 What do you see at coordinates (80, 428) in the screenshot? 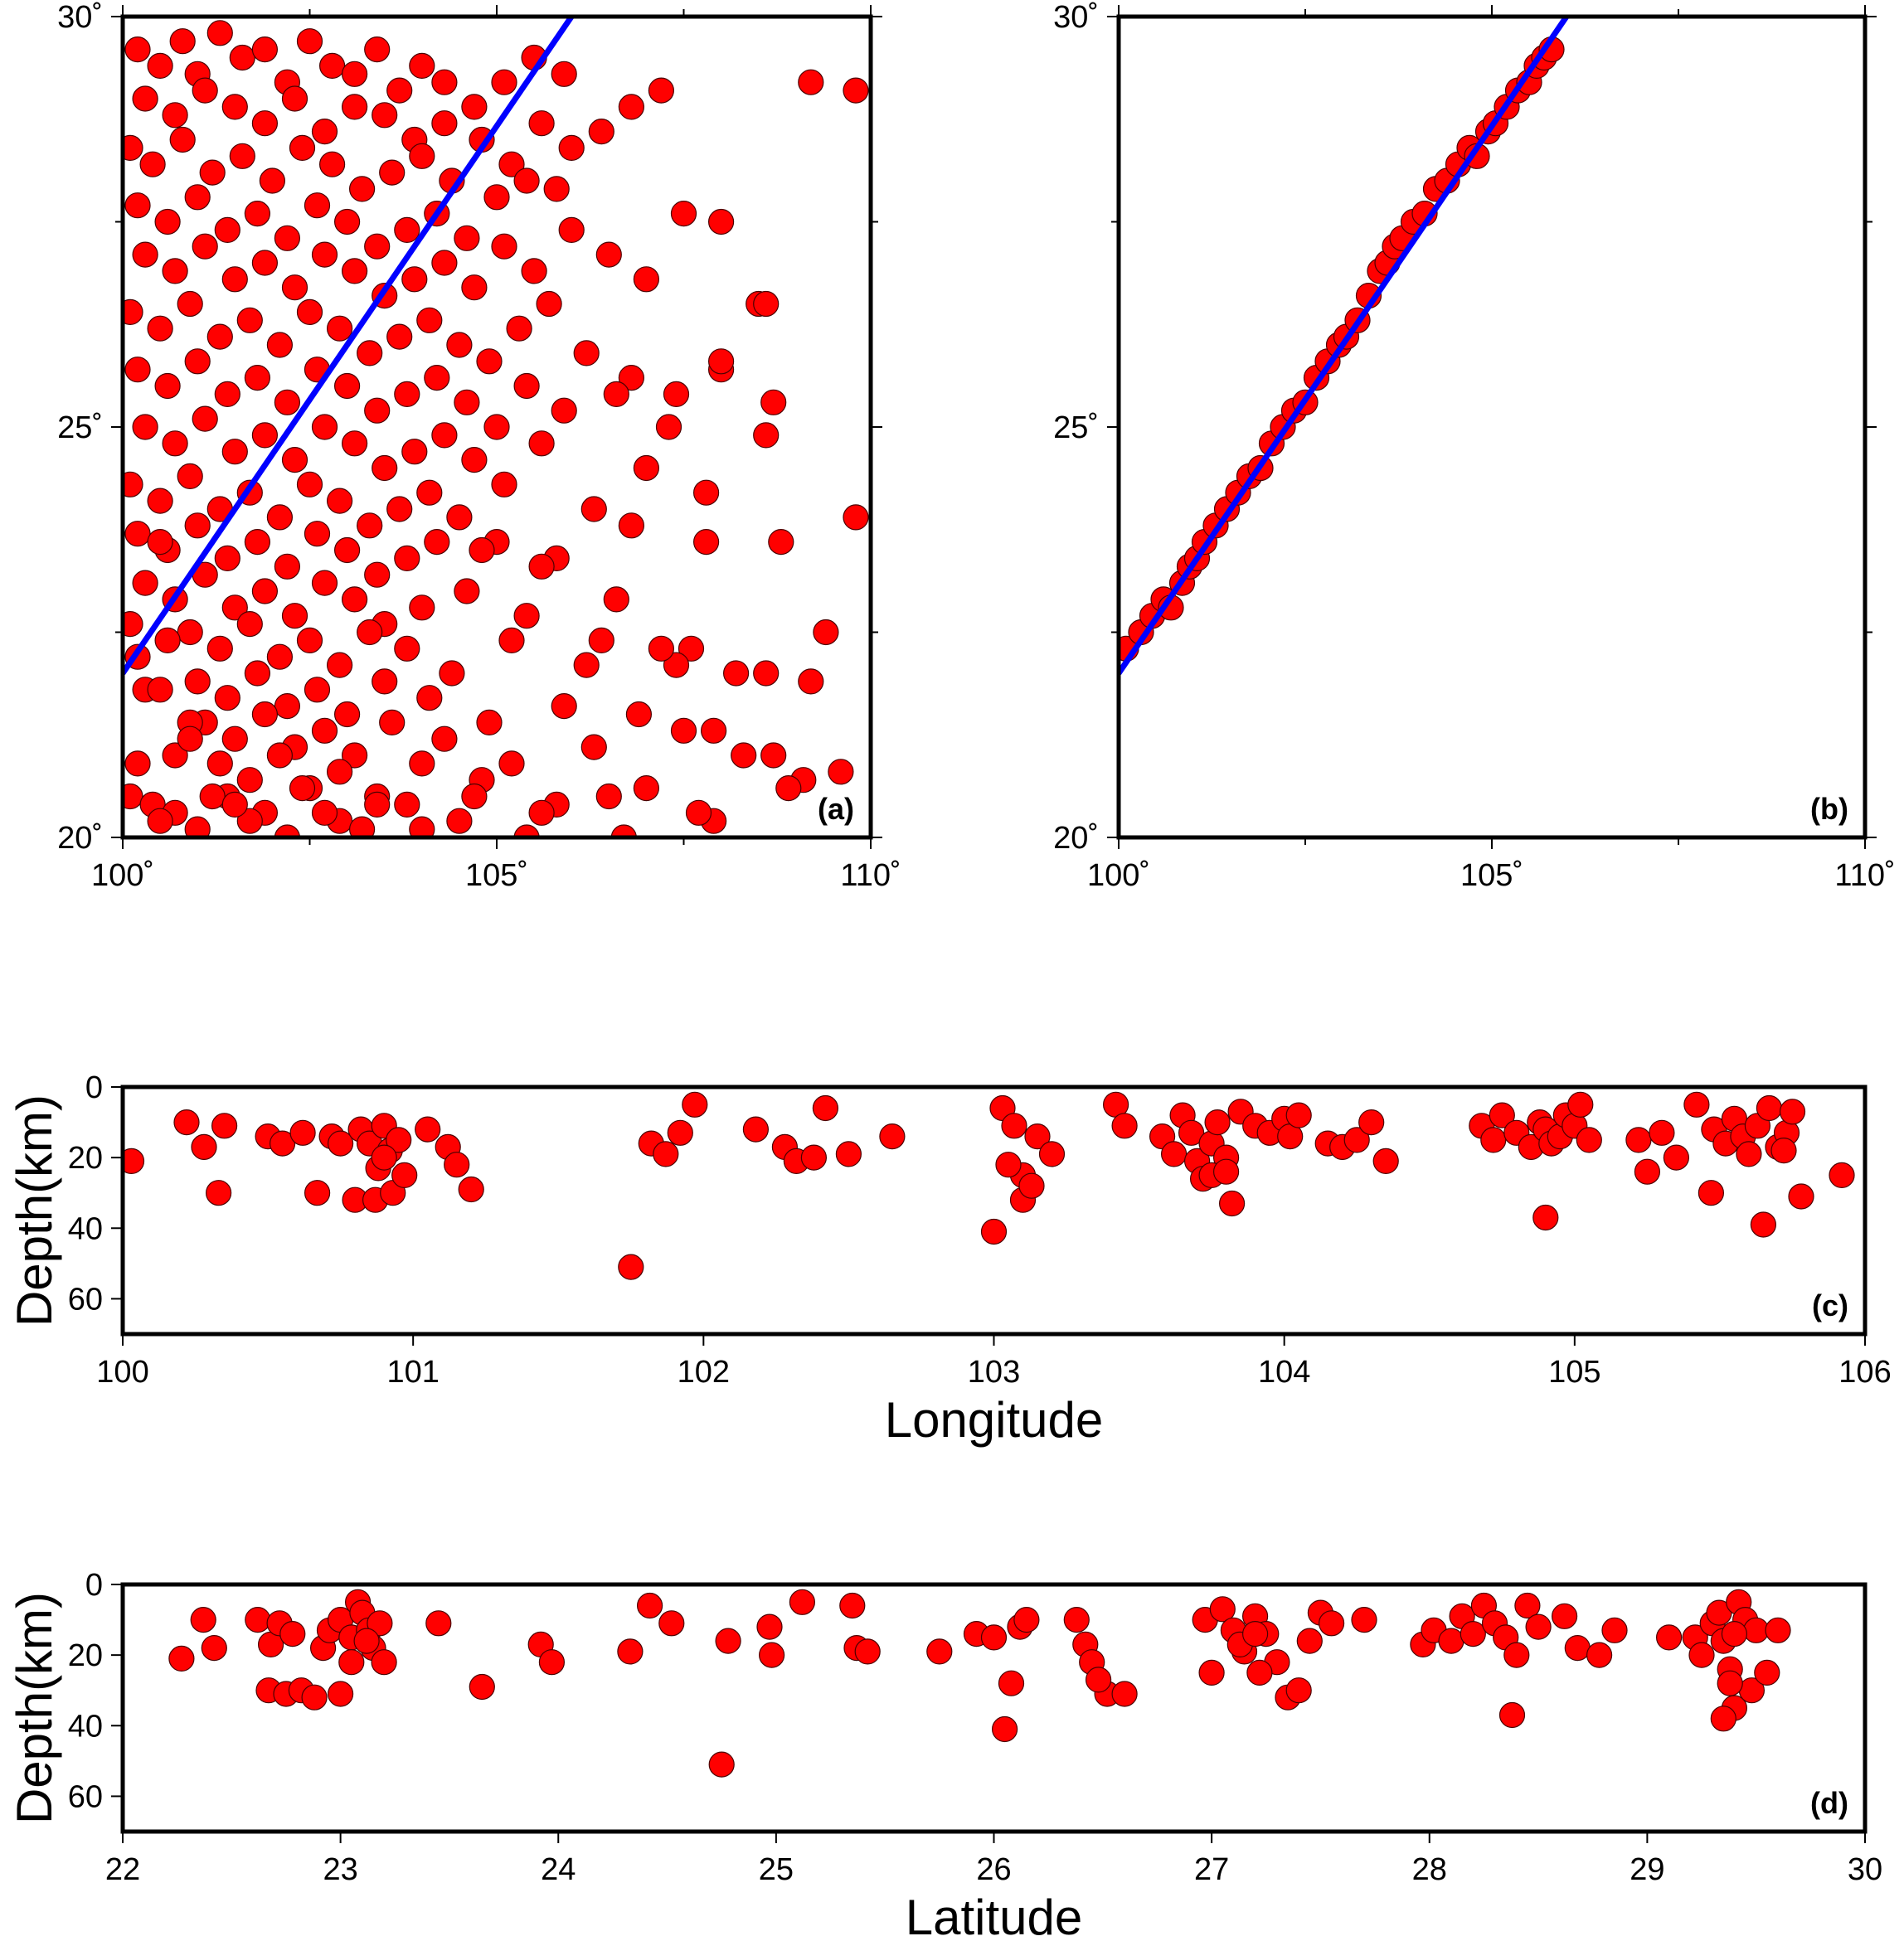
I see `y-tick-label: 25˚` at bounding box center [80, 428].